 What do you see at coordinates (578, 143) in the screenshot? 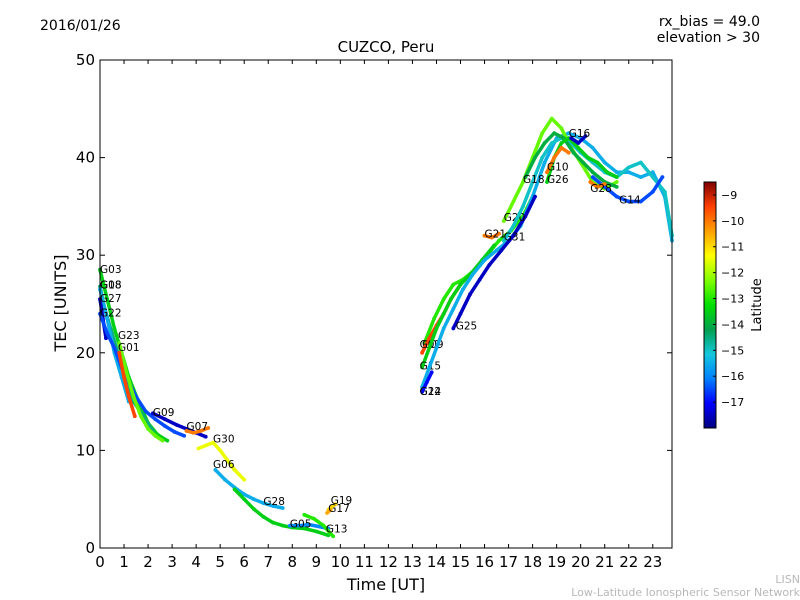
I see `data-point-g16` at bounding box center [578, 143].